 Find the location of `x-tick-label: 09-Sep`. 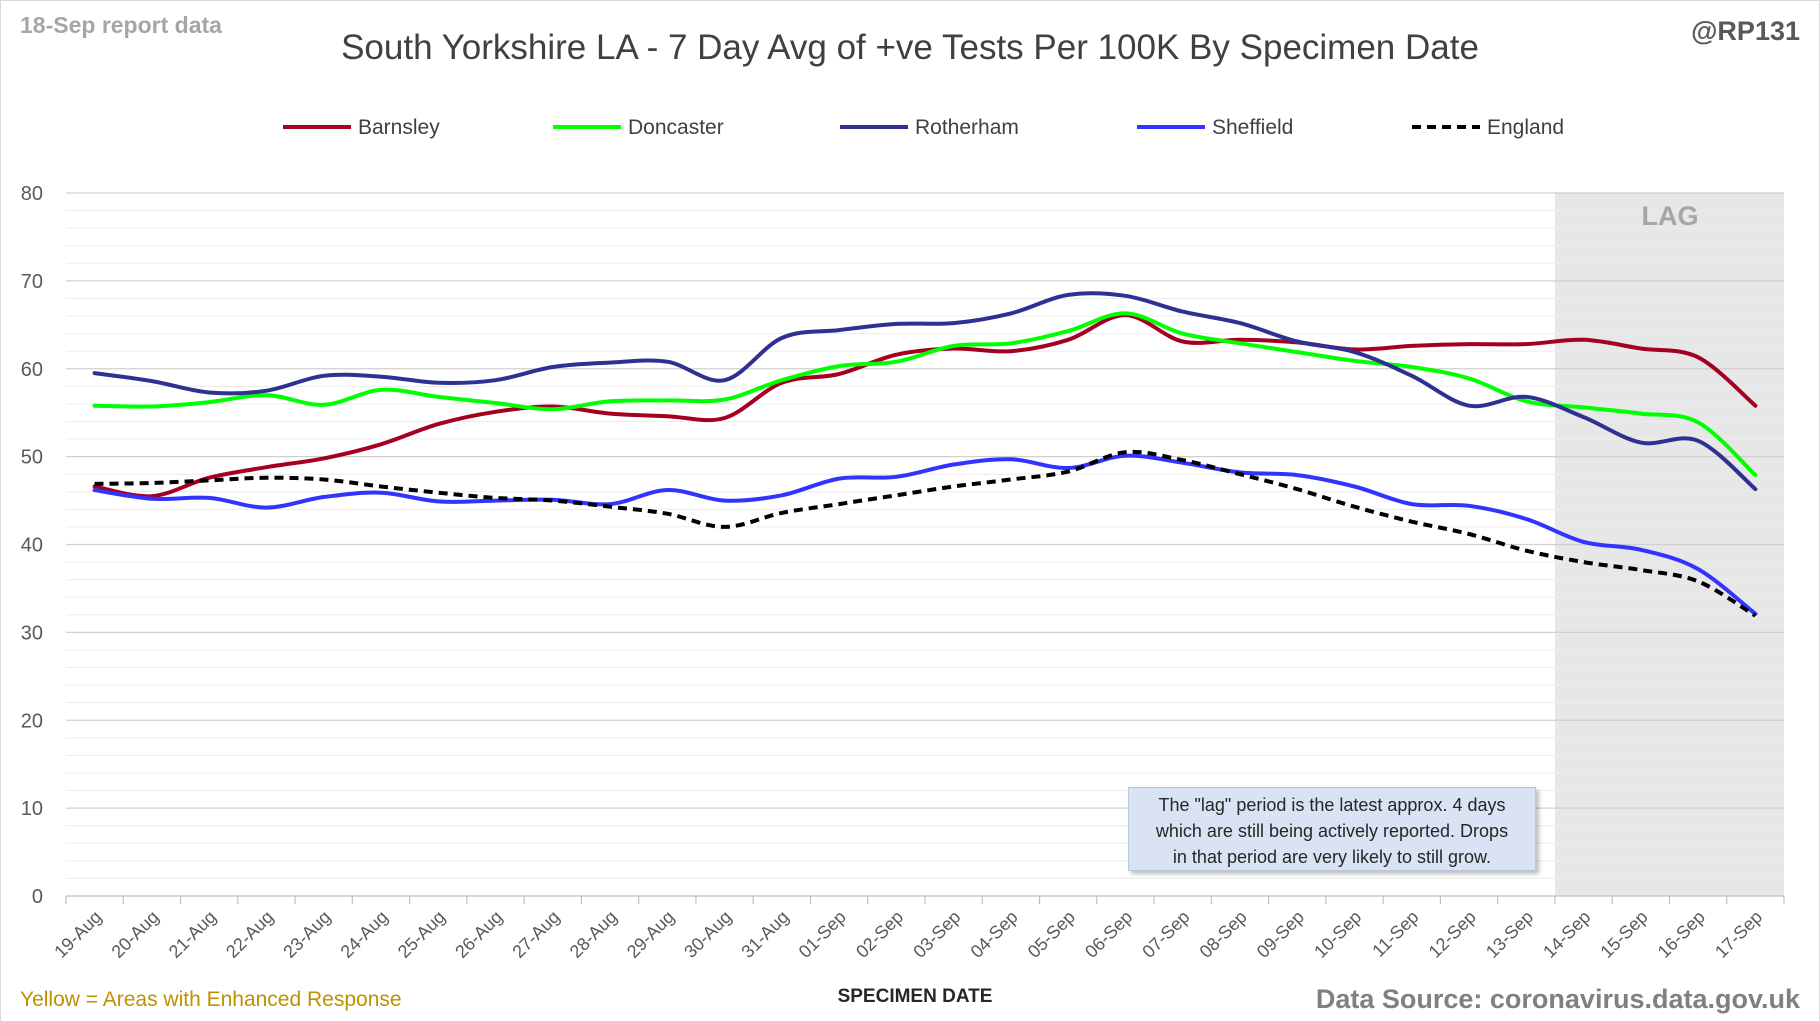

x-tick-label: 09-Sep is located at coordinates (1280, 934).